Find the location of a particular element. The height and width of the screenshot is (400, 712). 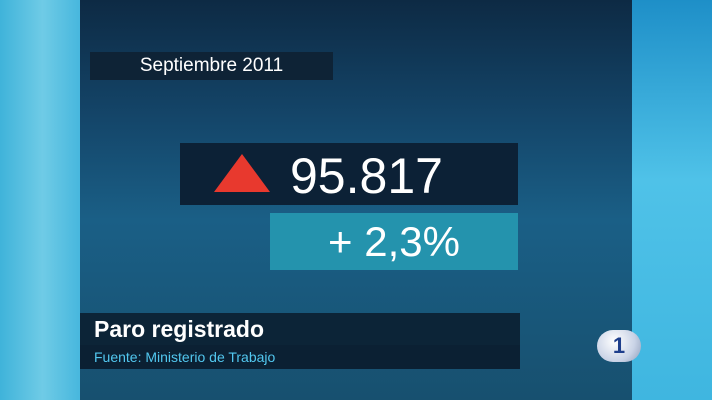

caption-source: Fuente: Ministerio de Trabajo is located at coordinates (300, 357).